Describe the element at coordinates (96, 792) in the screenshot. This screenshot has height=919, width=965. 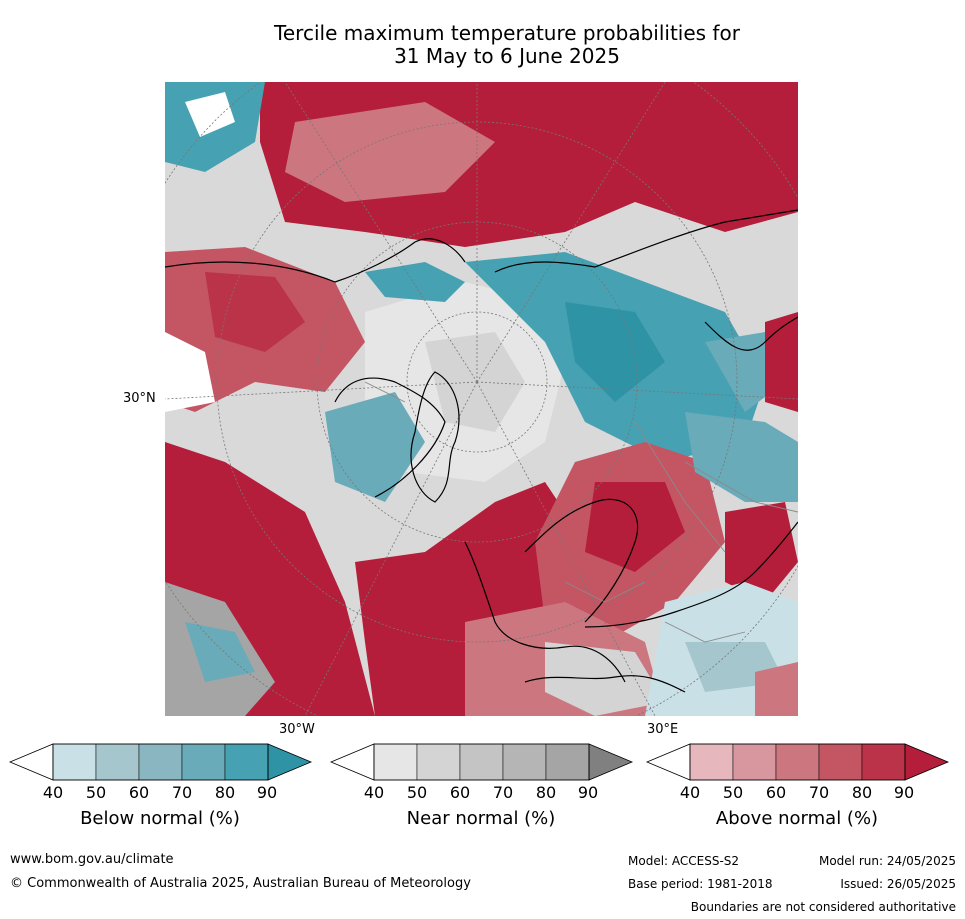
I see `below-tick-50: 50` at that location.